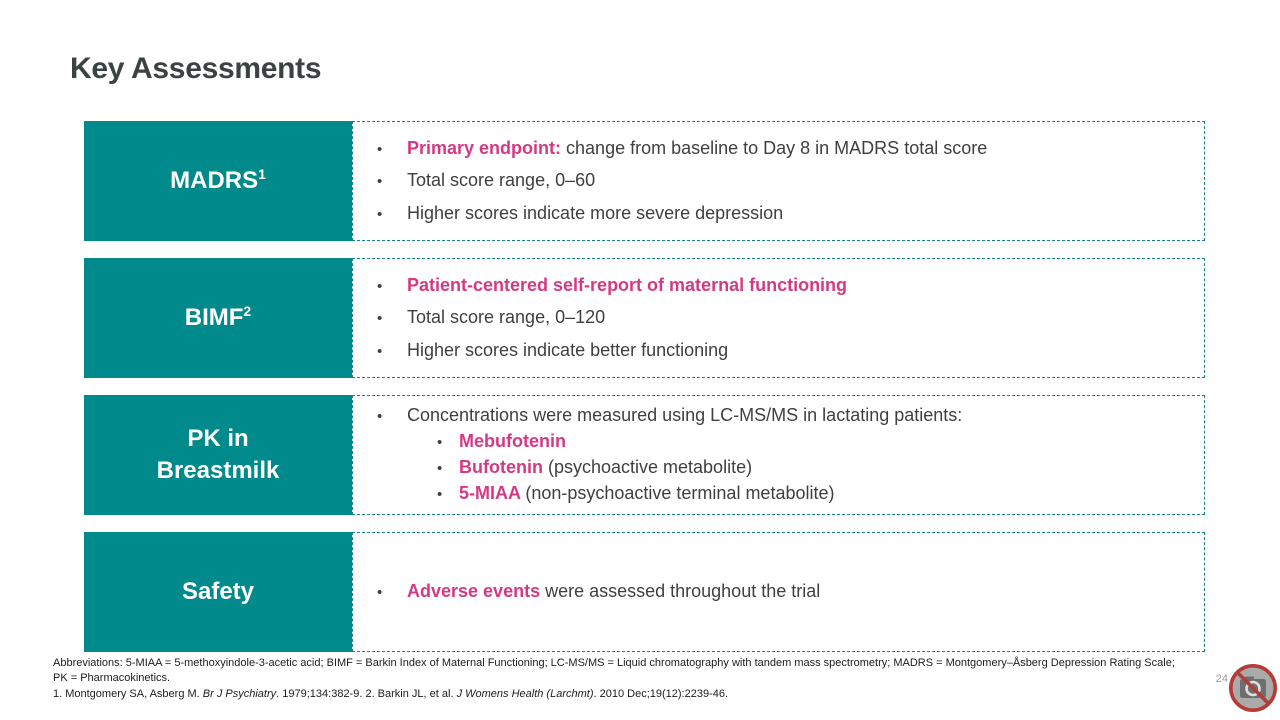 The height and width of the screenshot is (720, 1280). I want to click on accent-text: Adverse events, so click(476, 591).